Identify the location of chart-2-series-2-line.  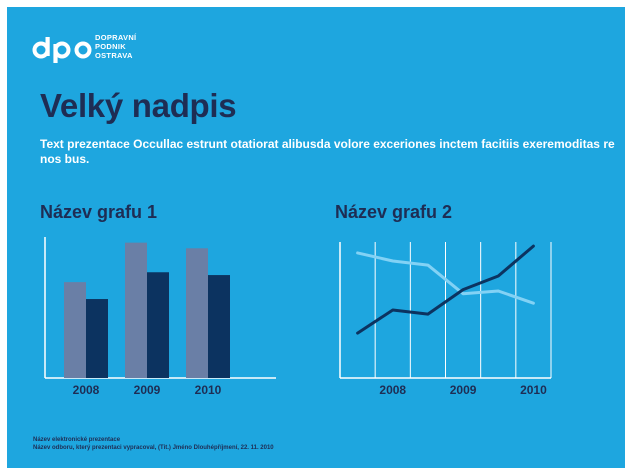
(445, 289).